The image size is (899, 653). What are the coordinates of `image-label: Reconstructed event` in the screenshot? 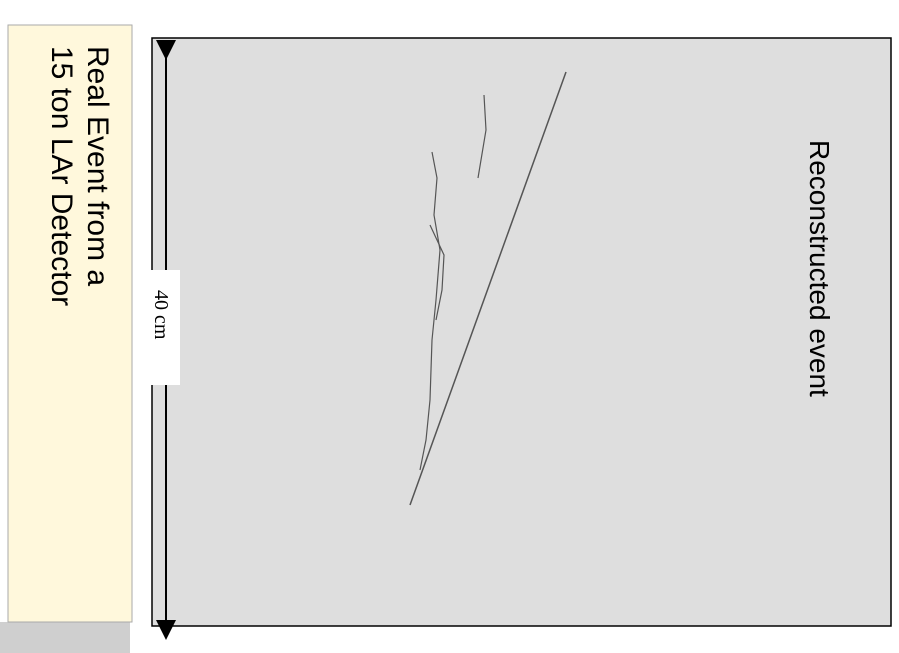 It's located at (819, 268).